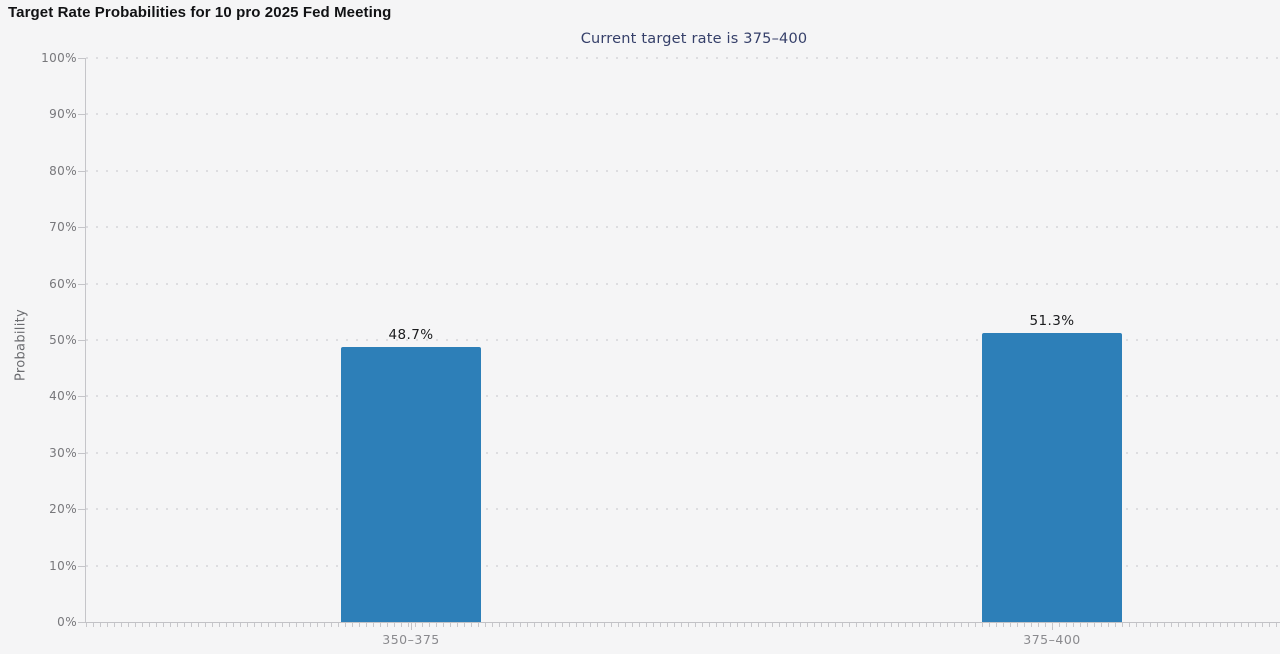  What do you see at coordinates (63, 114) in the screenshot?
I see `y-tick-label: 90%` at bounding box center [63, 114].